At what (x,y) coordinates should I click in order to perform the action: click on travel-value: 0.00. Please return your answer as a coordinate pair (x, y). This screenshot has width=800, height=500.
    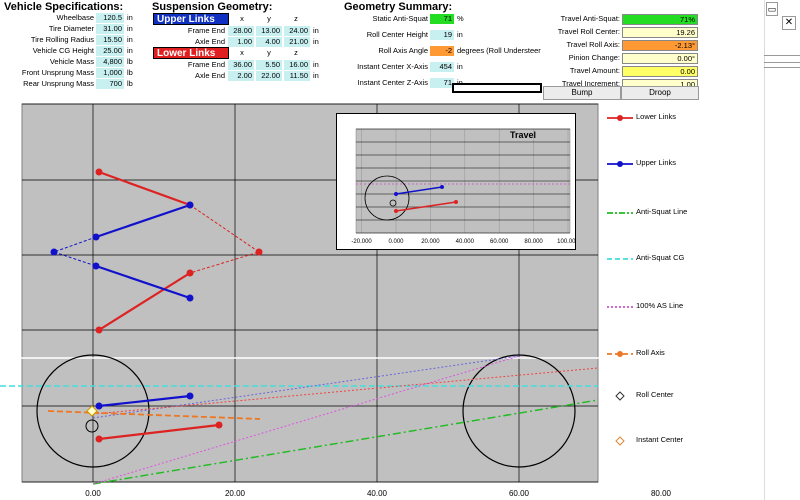
    Looking at the image, I should click on (660, 71).